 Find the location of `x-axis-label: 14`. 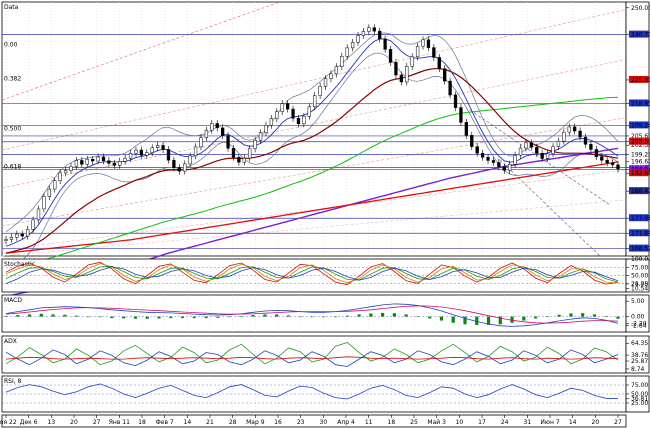

x-axis-label: 14 is located at coordinates (188, 422).